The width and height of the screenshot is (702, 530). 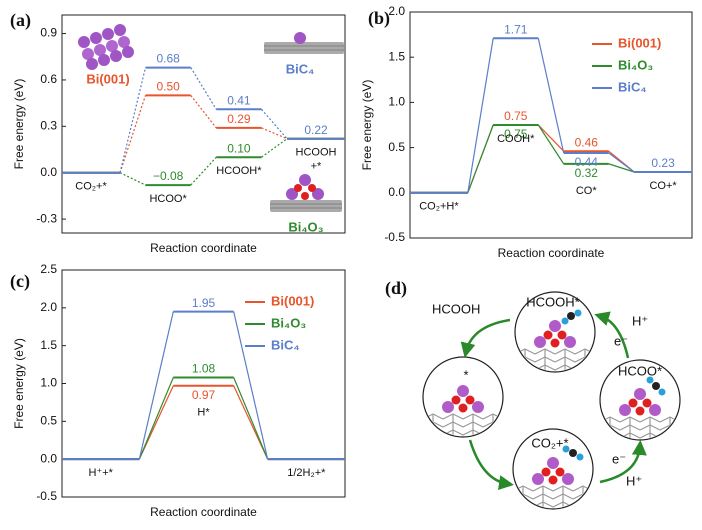 I want to click on value-label: 0.50, so click(x=168, y=87).